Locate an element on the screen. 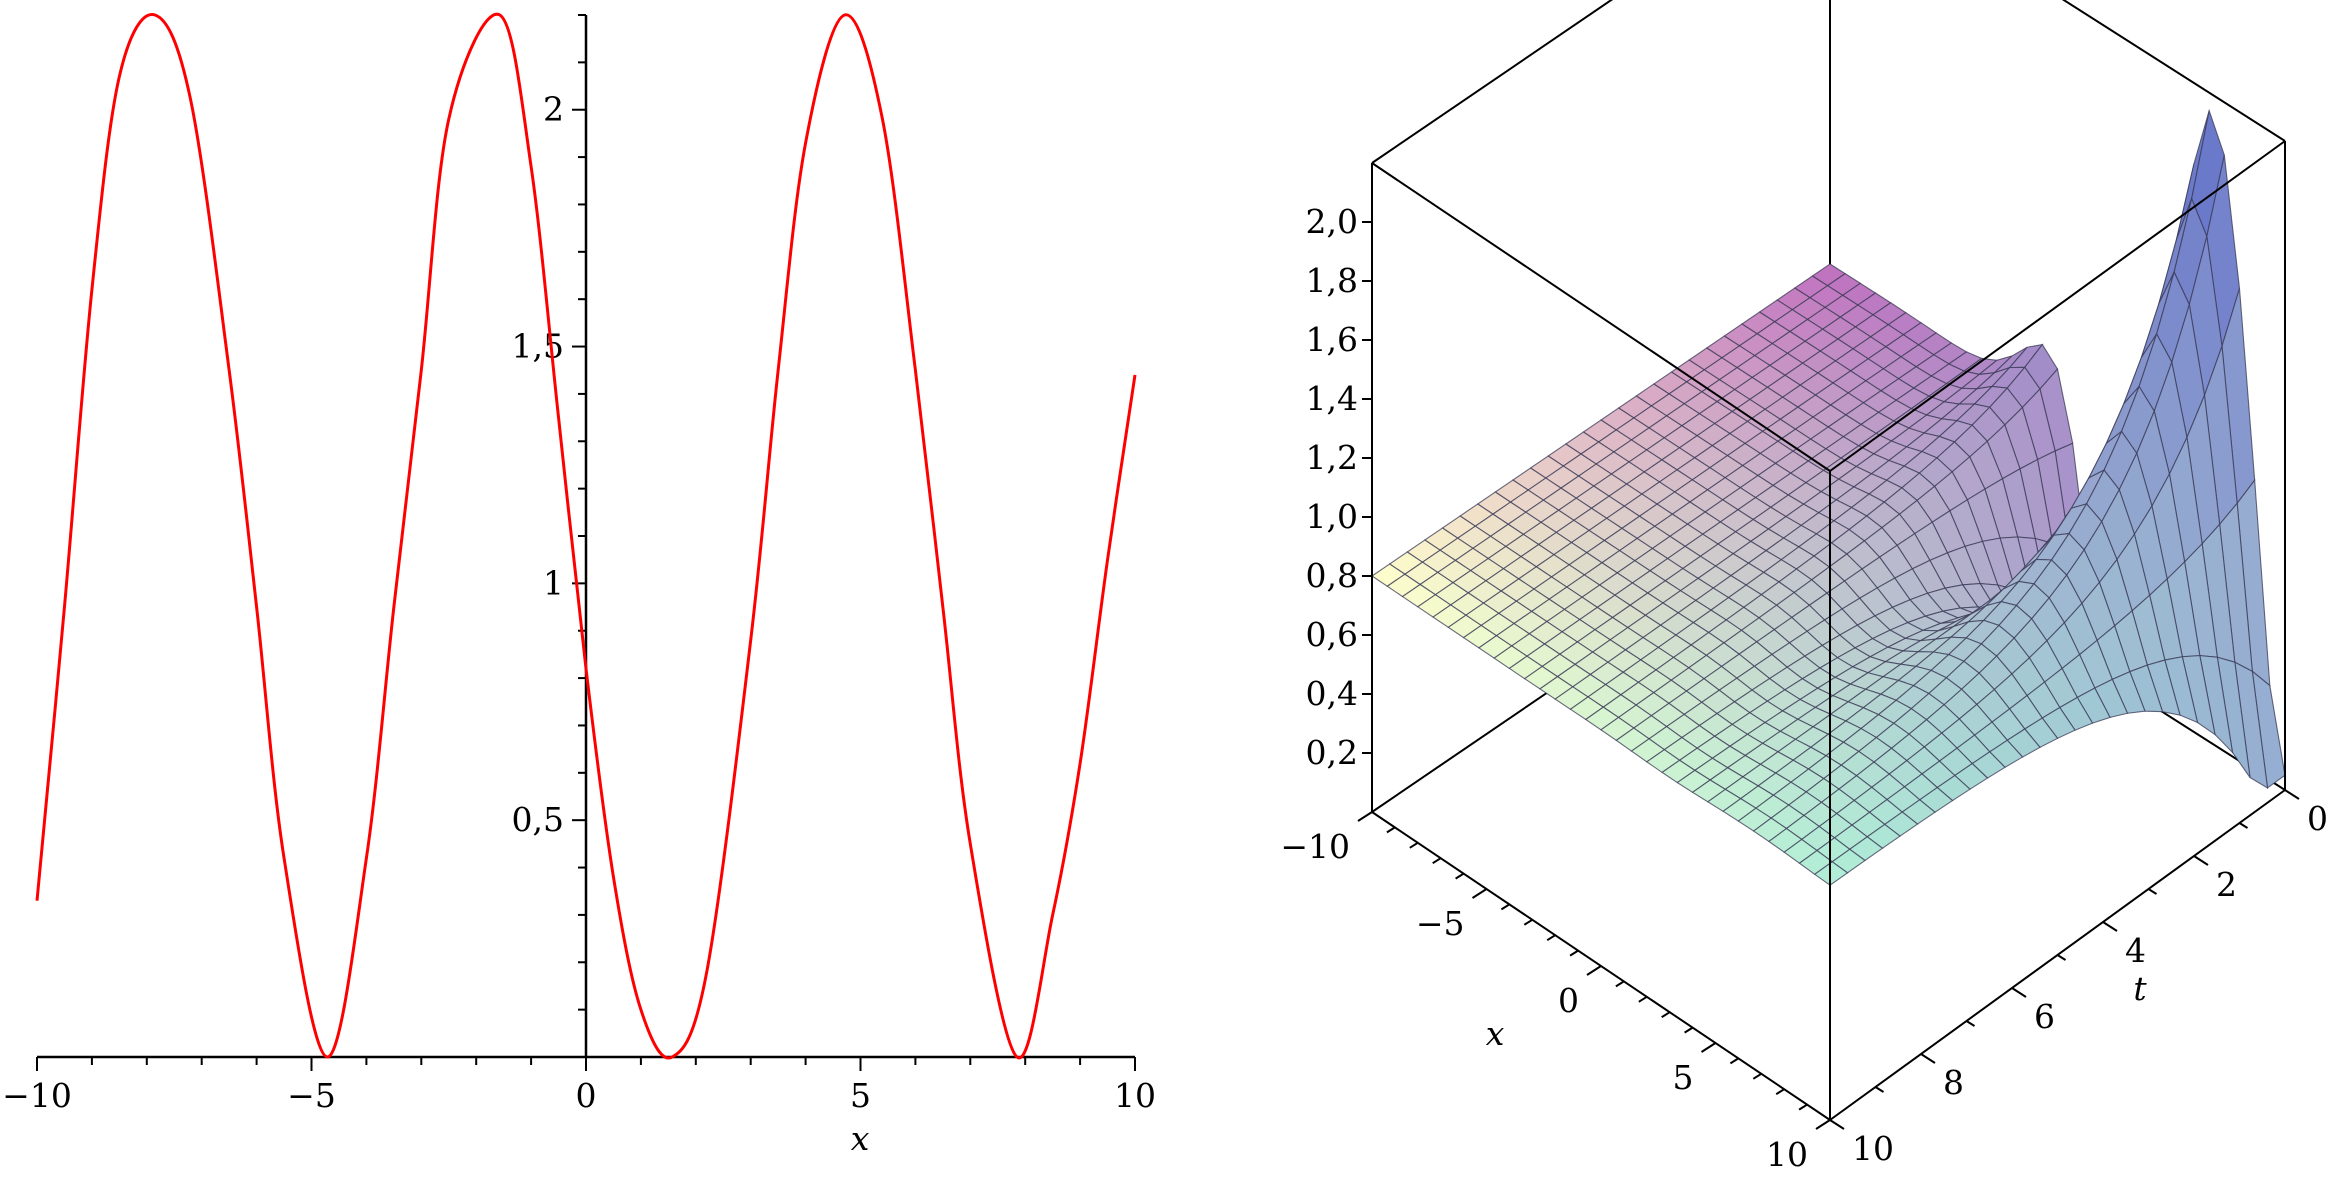  z-tick-label: 1,2 is located at coordinates (1332, 457).